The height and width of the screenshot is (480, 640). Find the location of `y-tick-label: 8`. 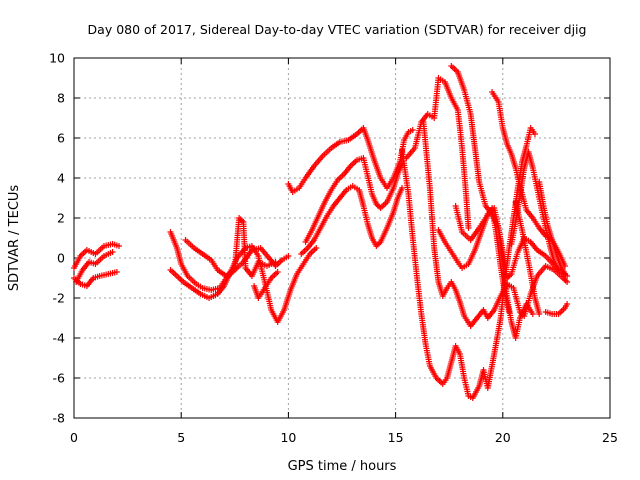

y-tick-label: 8 is located at coordinates (61, 98).